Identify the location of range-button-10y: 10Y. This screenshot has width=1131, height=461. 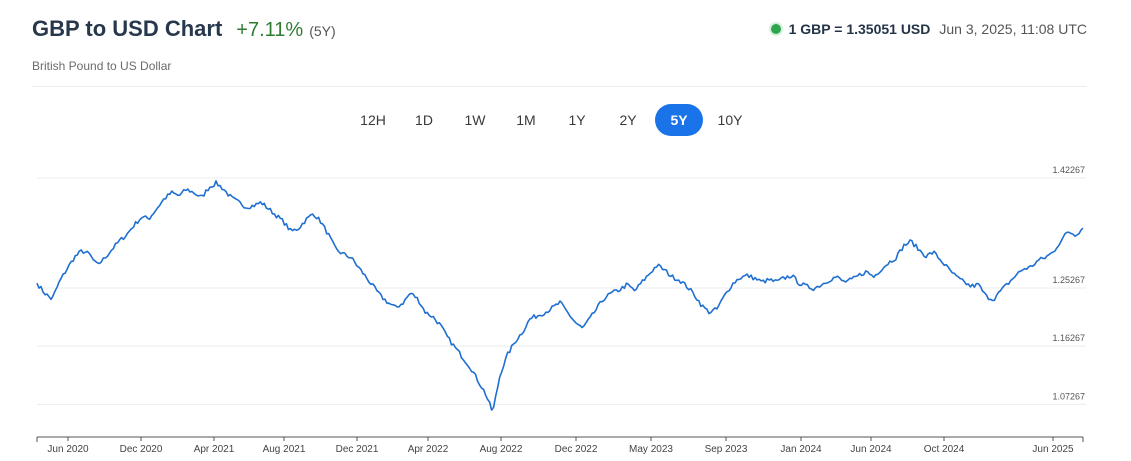
(730, 120).